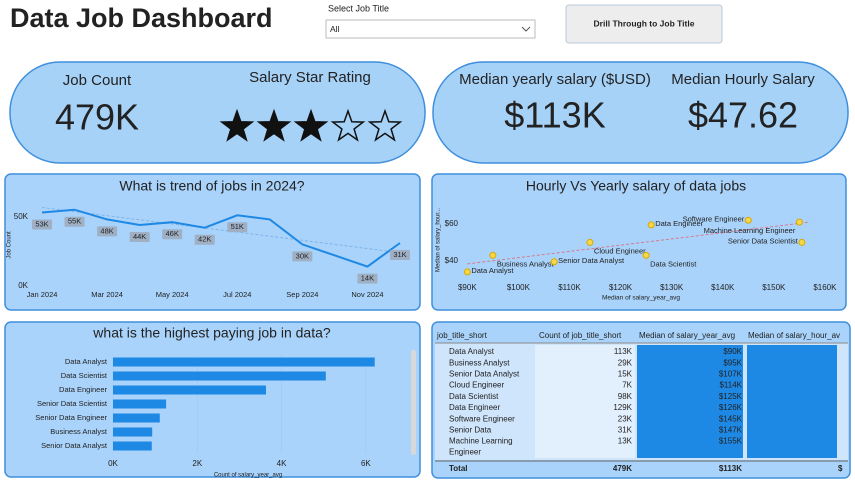  What do you see at coordinates (472, 351) in the screenshot?
I see `row-label: Data Analyst` at bounding box center [472, 351].